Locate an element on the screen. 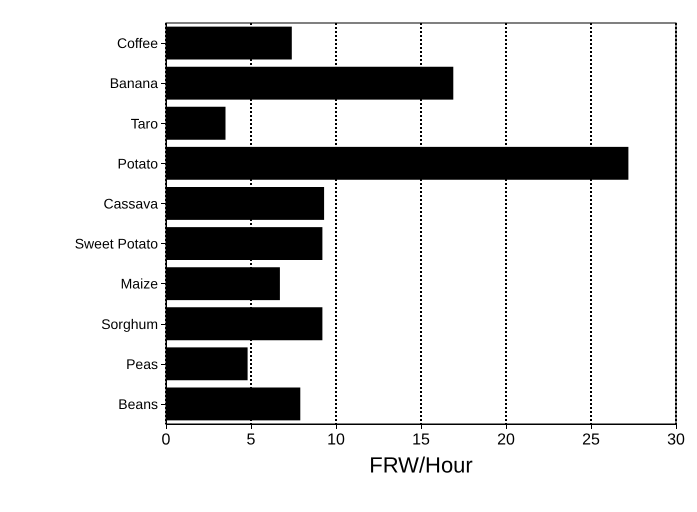  y-tick-label: Cassava is located at coordinates (131, 203).